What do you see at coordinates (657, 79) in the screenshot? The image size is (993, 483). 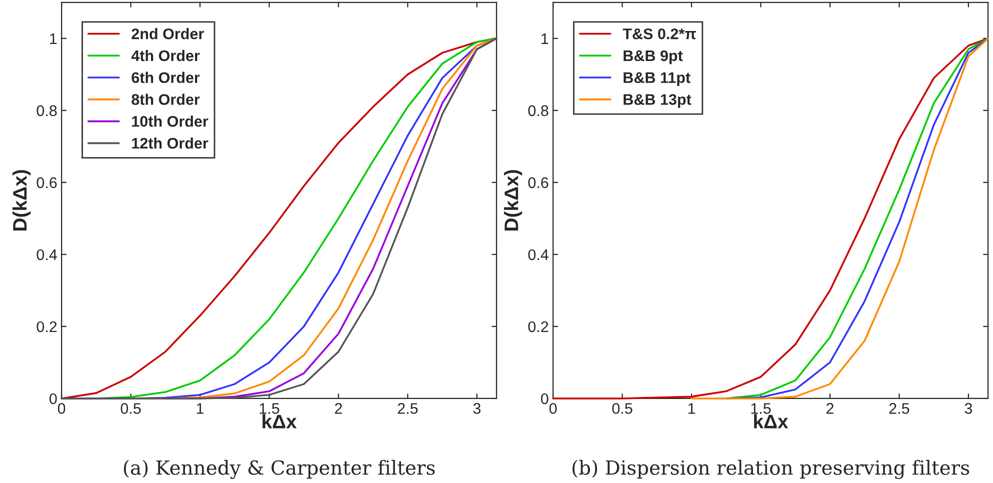 I see `legend-label: B&B 11pt` at bounding box center [657, 79].